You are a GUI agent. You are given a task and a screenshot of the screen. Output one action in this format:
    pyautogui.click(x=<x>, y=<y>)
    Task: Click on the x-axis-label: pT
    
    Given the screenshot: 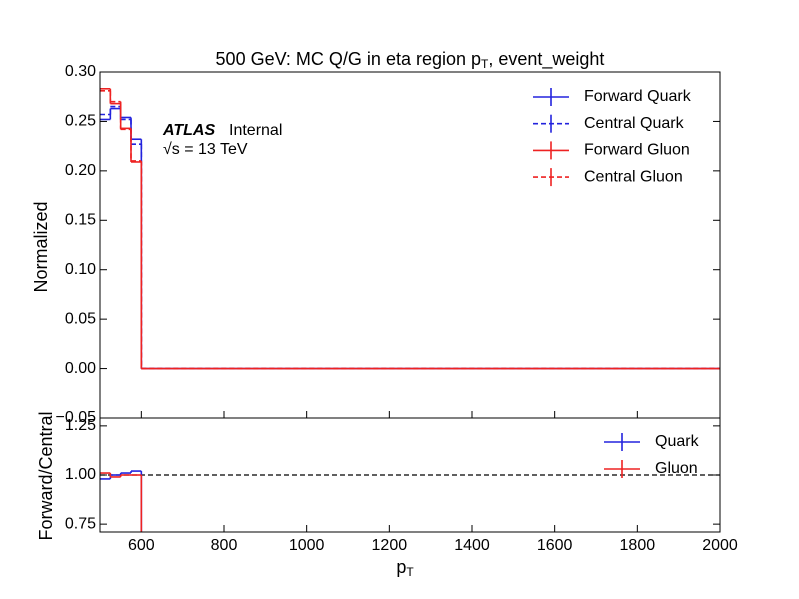 What is the action you would take?
    pyautogui.click(x=405, y=568)
    